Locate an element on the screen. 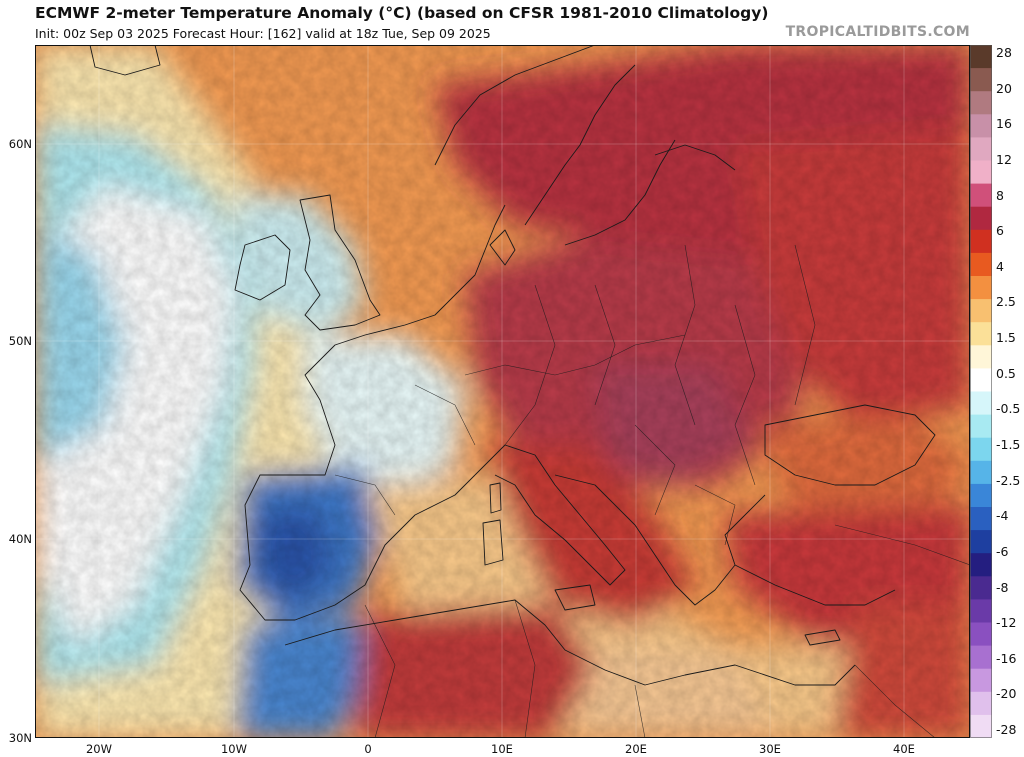  black-sea-coast is located at coordinates (850, 445).